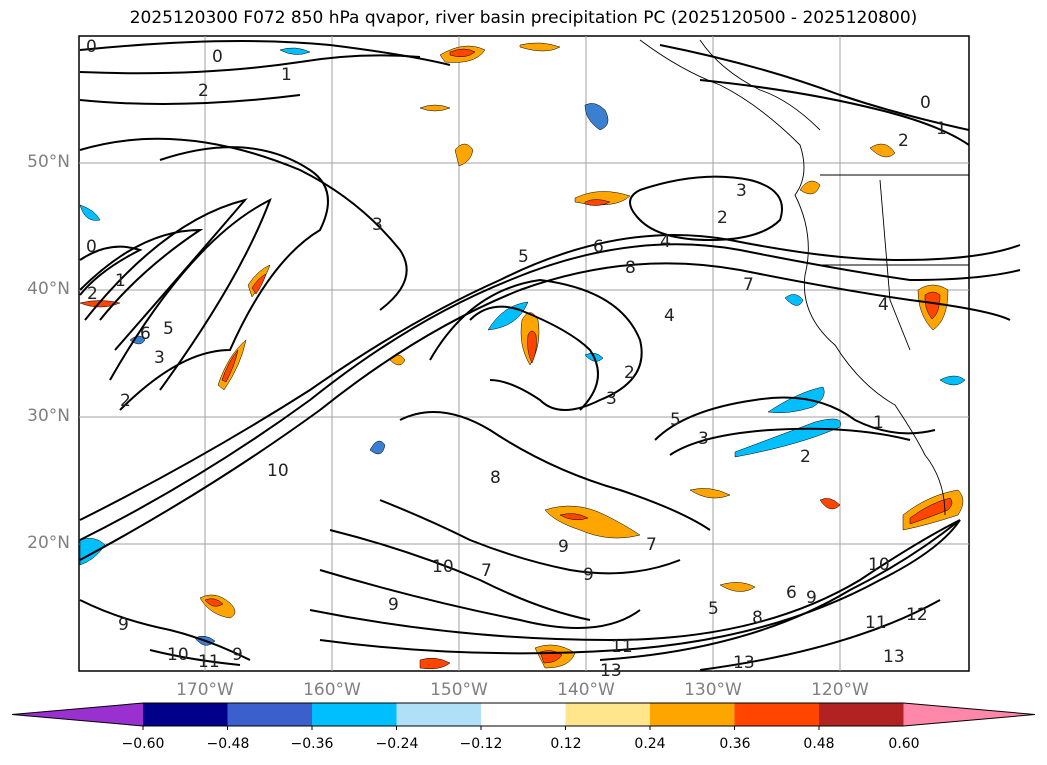 The width and height of the screenshot is (1047, 765). Describe the element at coordinates (819, 744) in the screenshot. I see `colorbar-tick-label: 0.48` at that location.